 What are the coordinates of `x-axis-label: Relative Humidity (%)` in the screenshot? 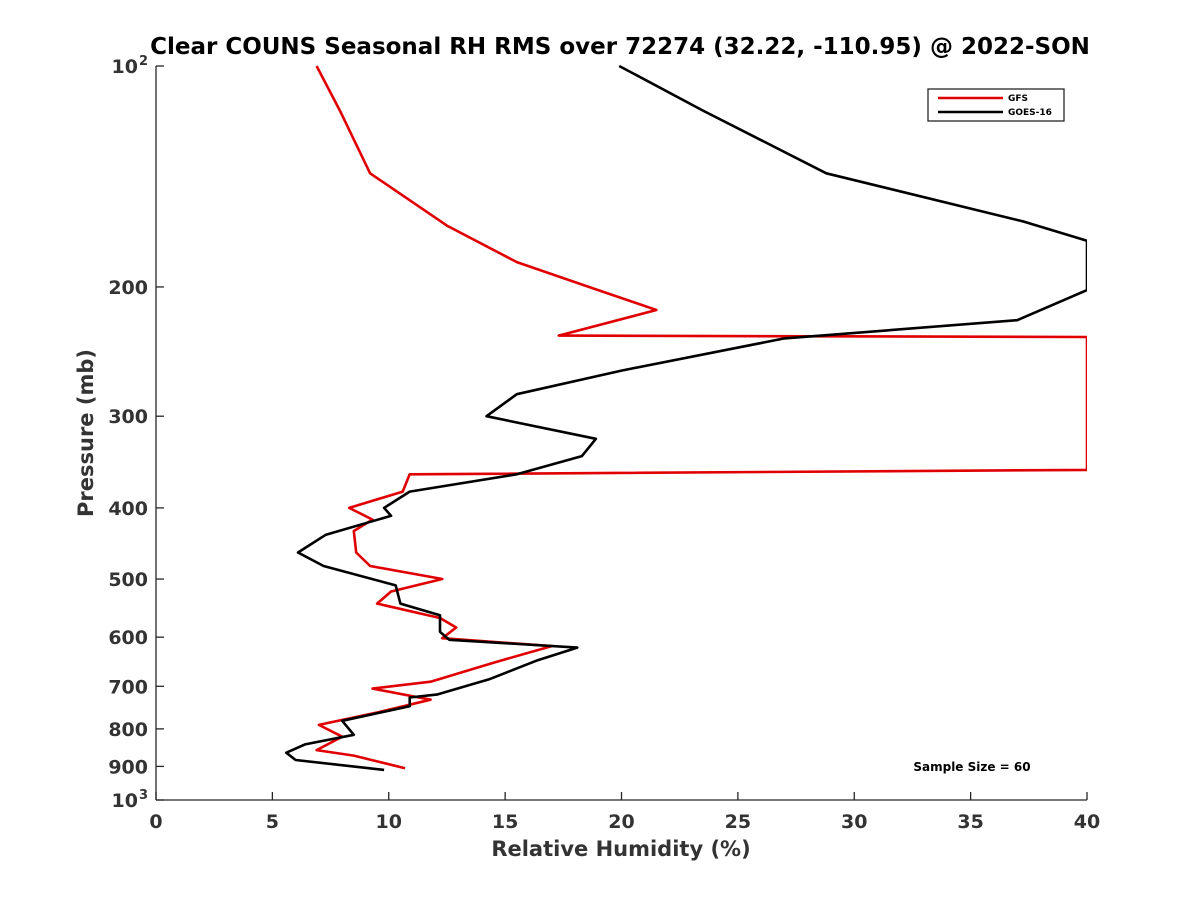 It's located at (620, 849).